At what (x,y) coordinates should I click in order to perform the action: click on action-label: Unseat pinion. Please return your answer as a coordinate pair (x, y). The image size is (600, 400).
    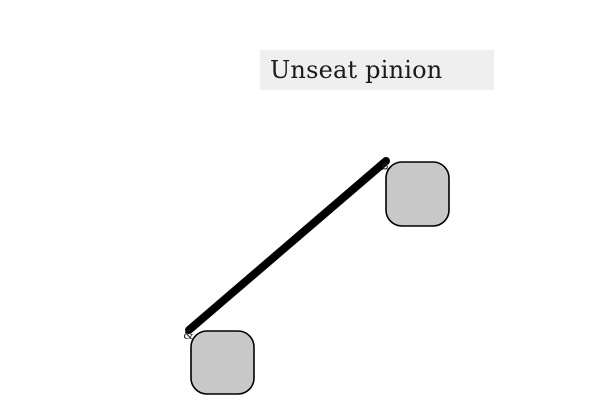
    Looking at the image, I should click on (356, 70).